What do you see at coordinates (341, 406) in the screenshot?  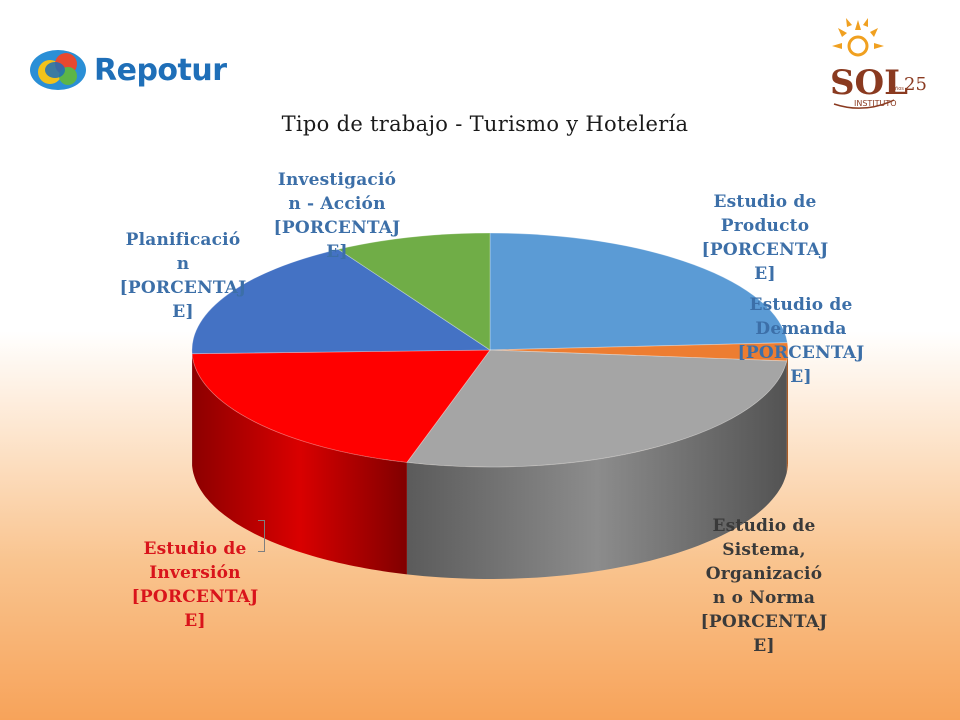 I see `pie-slice-estudio-de-inversion` at bounding box center [341, 406].